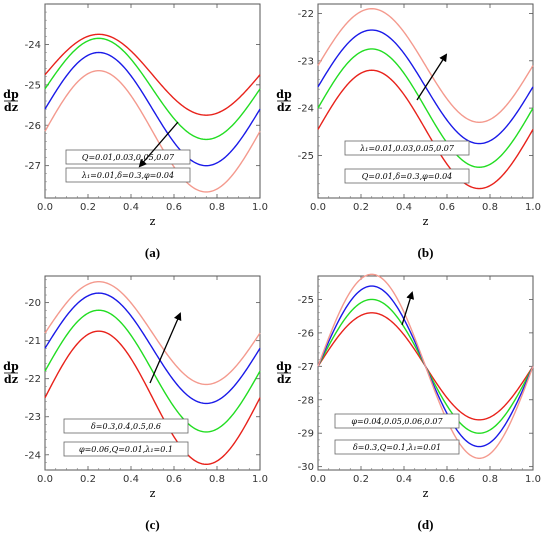 Image resolution: width=550 pixels, height=539 pixels. I want to click on annotation-text: δ=0.3,0.4,0.5,0.6, so click(126, 426).